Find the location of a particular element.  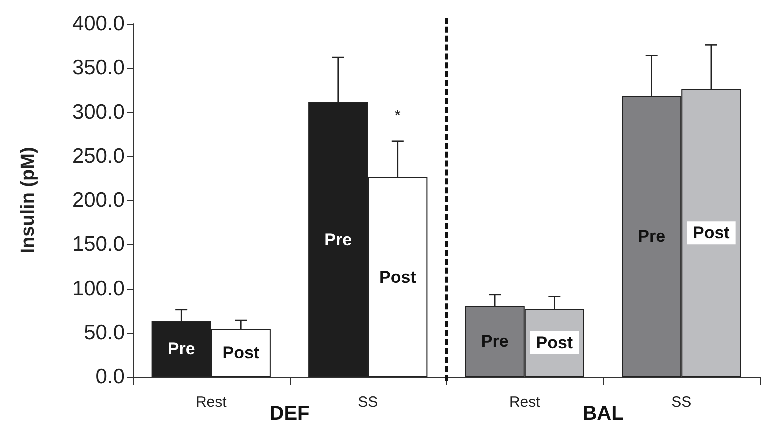

y-tick-label: 300.0 is located at coordinates (98, 112).